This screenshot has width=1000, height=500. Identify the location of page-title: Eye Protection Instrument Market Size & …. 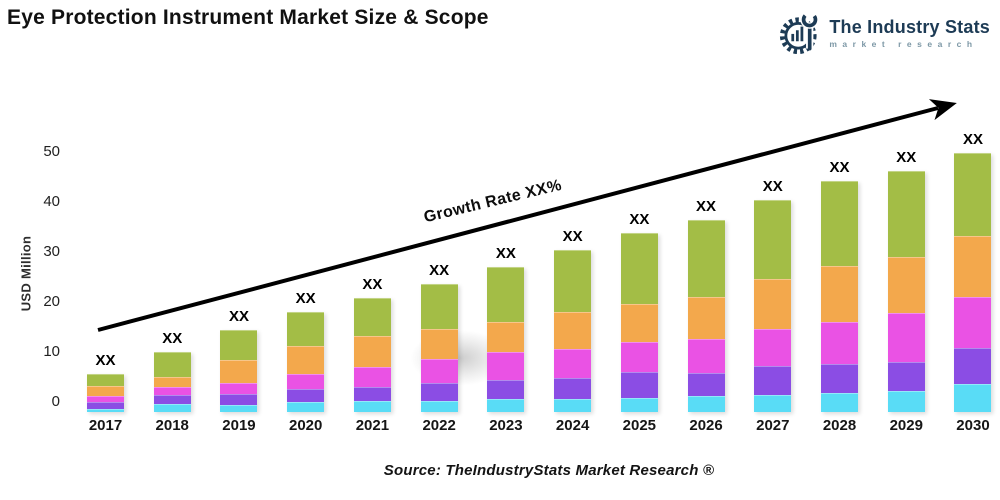
(248, 17).